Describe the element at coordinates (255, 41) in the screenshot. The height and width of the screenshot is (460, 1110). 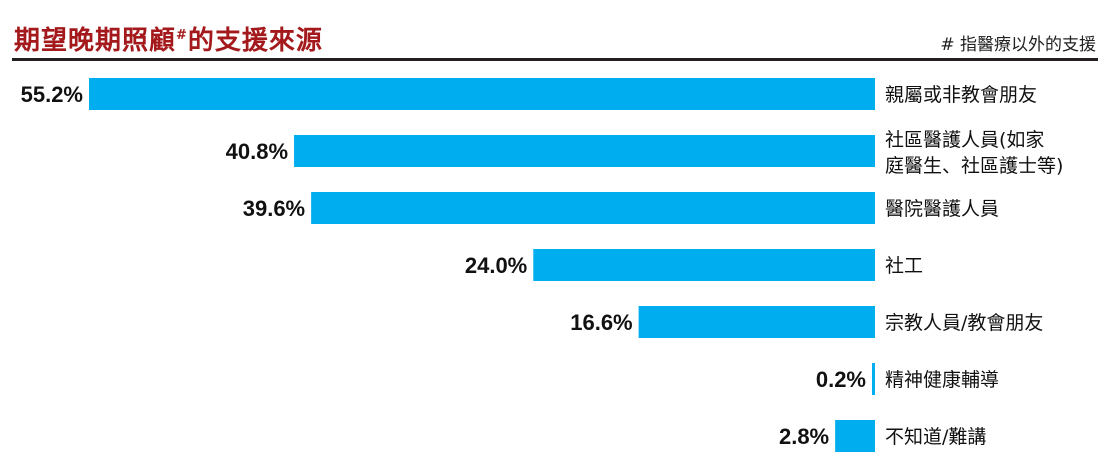
I see `chart-title-tail: 的支援來源` at that location.